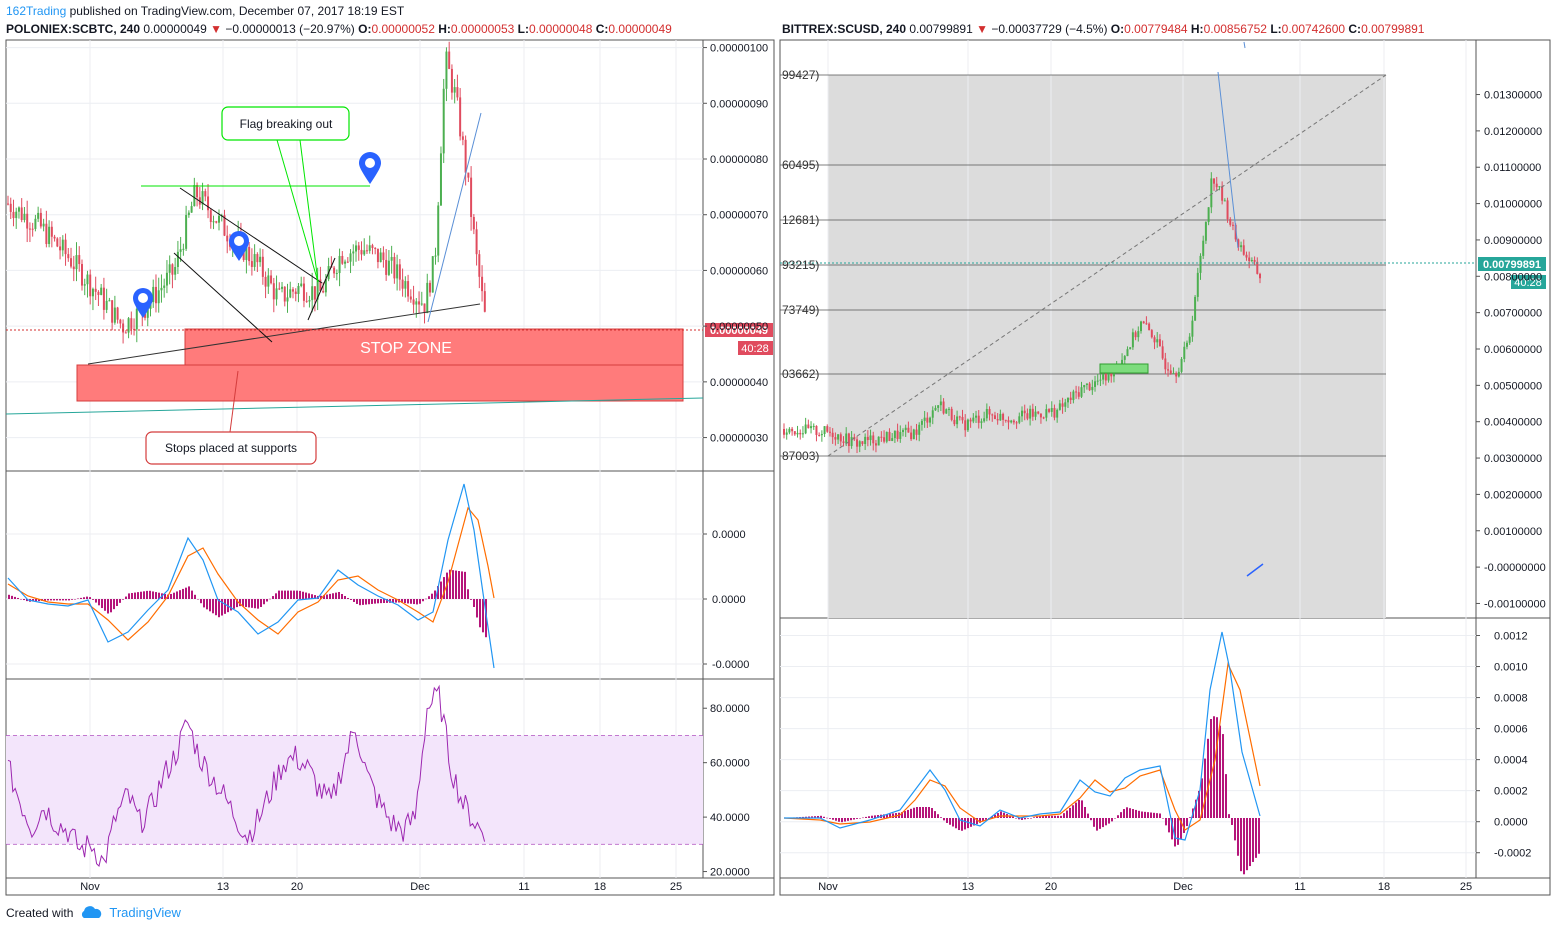 The height and width of the screenshot is (931, 1556). I want to click on stop-zone-box, so click(434, 348).